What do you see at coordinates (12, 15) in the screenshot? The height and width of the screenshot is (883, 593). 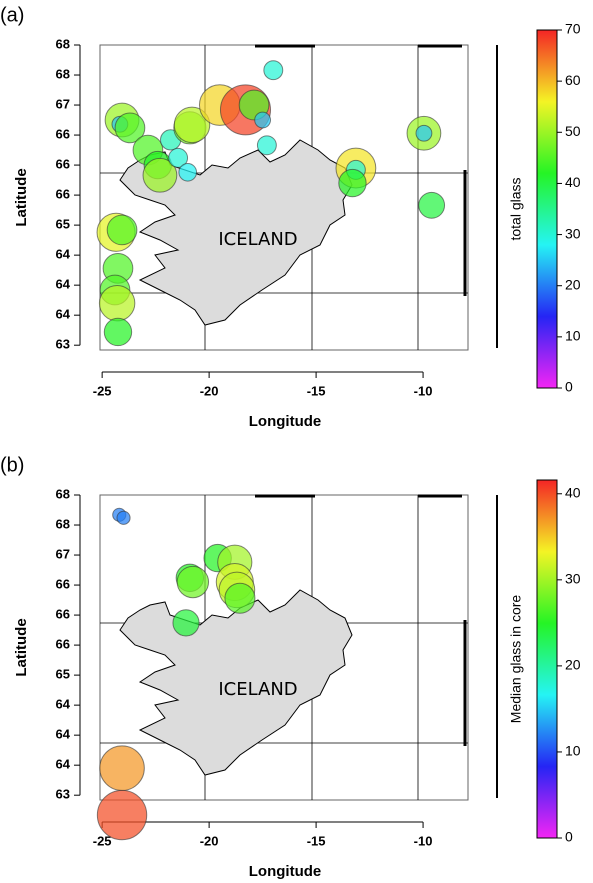 I see `panel-label: (a)` at bounding box center [12, 15].